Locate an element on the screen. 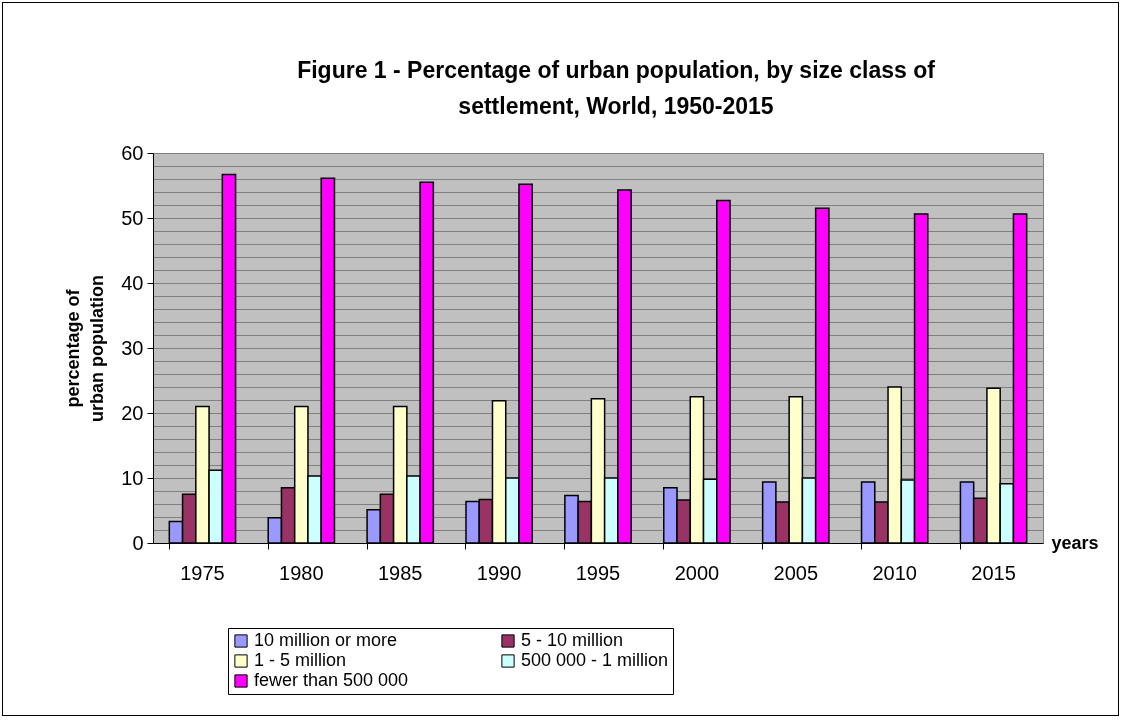 Image resolution: width=1123 pixels, height=720 pixels. x-tick-label: 1995 is located at coordinates (598, 572).